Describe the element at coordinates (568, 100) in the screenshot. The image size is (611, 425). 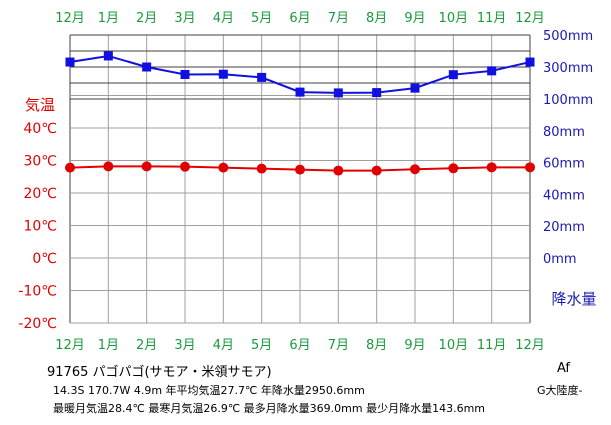
I see `precipitation-tick-label: 100mm` at that location.